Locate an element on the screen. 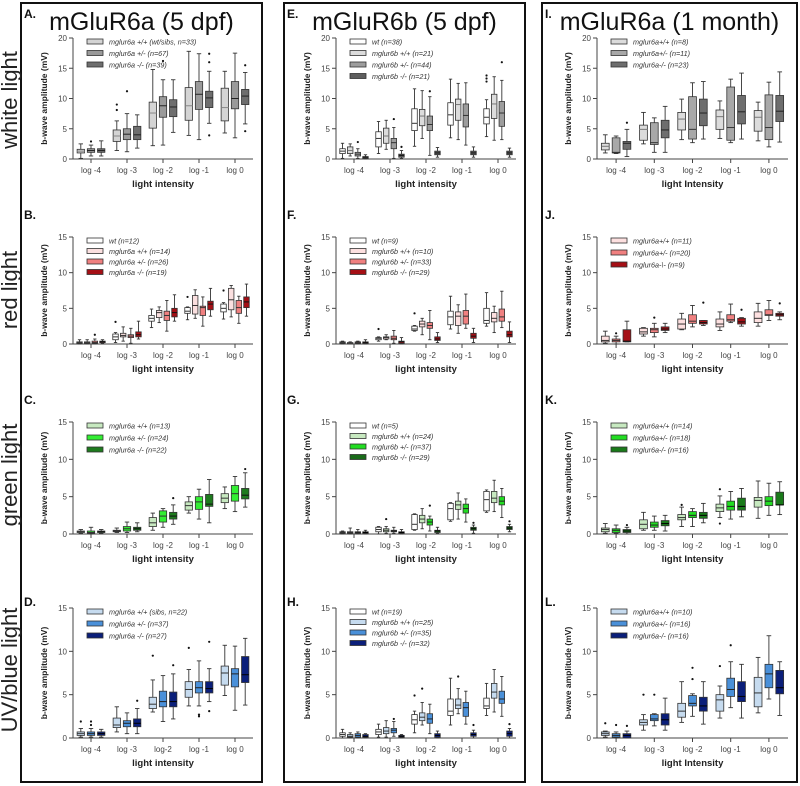 The height and width of the screenshot is (786, 800). legend-label: wt (n=12) is located at coordinates (124, 241).